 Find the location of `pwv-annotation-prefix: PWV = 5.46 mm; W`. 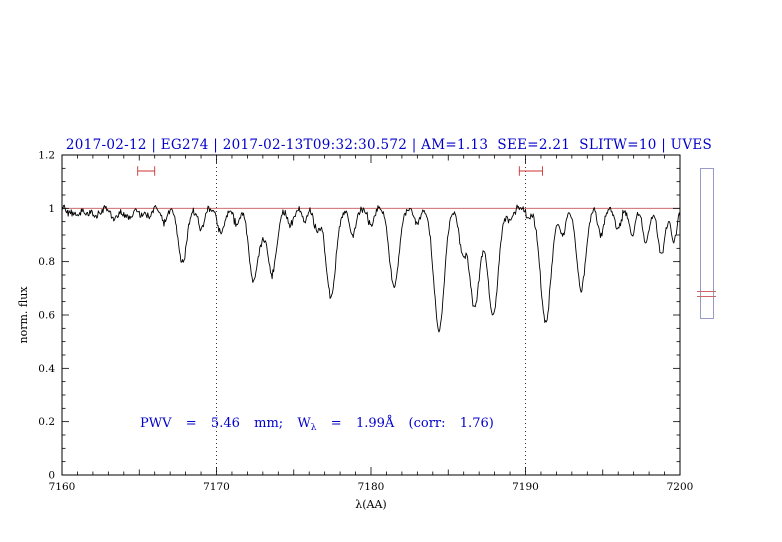

pwv-annotation-prefix: PWV = 5.46 mm; W is located at coordinates (225, 423).